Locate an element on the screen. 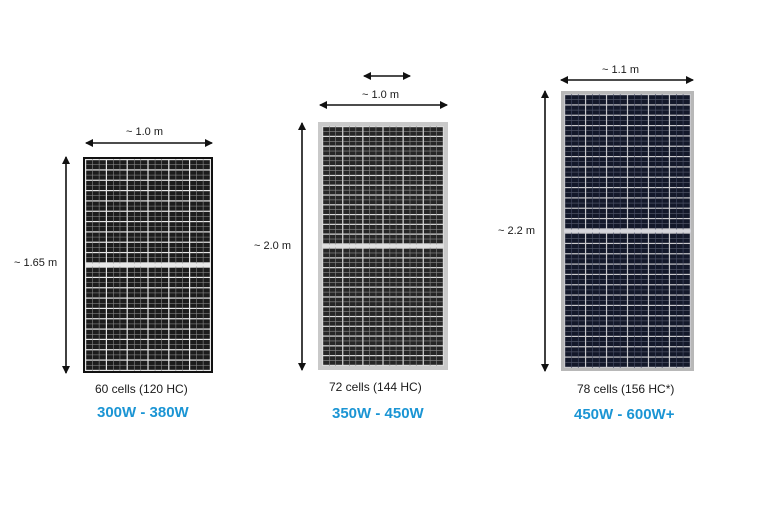 The width and height of the screenshot is (760, 506). solar-panel-72-cells is located at coordinates (383, 246).